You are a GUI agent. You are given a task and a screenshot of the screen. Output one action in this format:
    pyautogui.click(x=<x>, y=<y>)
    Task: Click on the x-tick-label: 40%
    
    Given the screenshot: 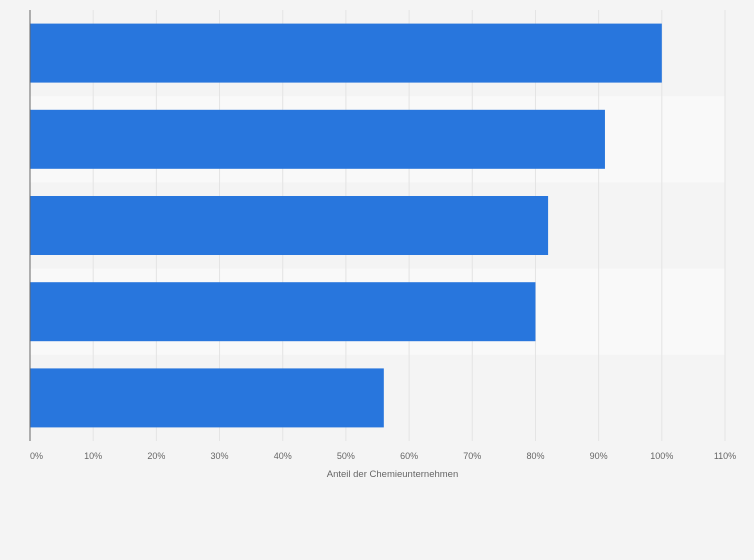 What is the action you would take?
    pyautogui.click(x=283, y=456)
    